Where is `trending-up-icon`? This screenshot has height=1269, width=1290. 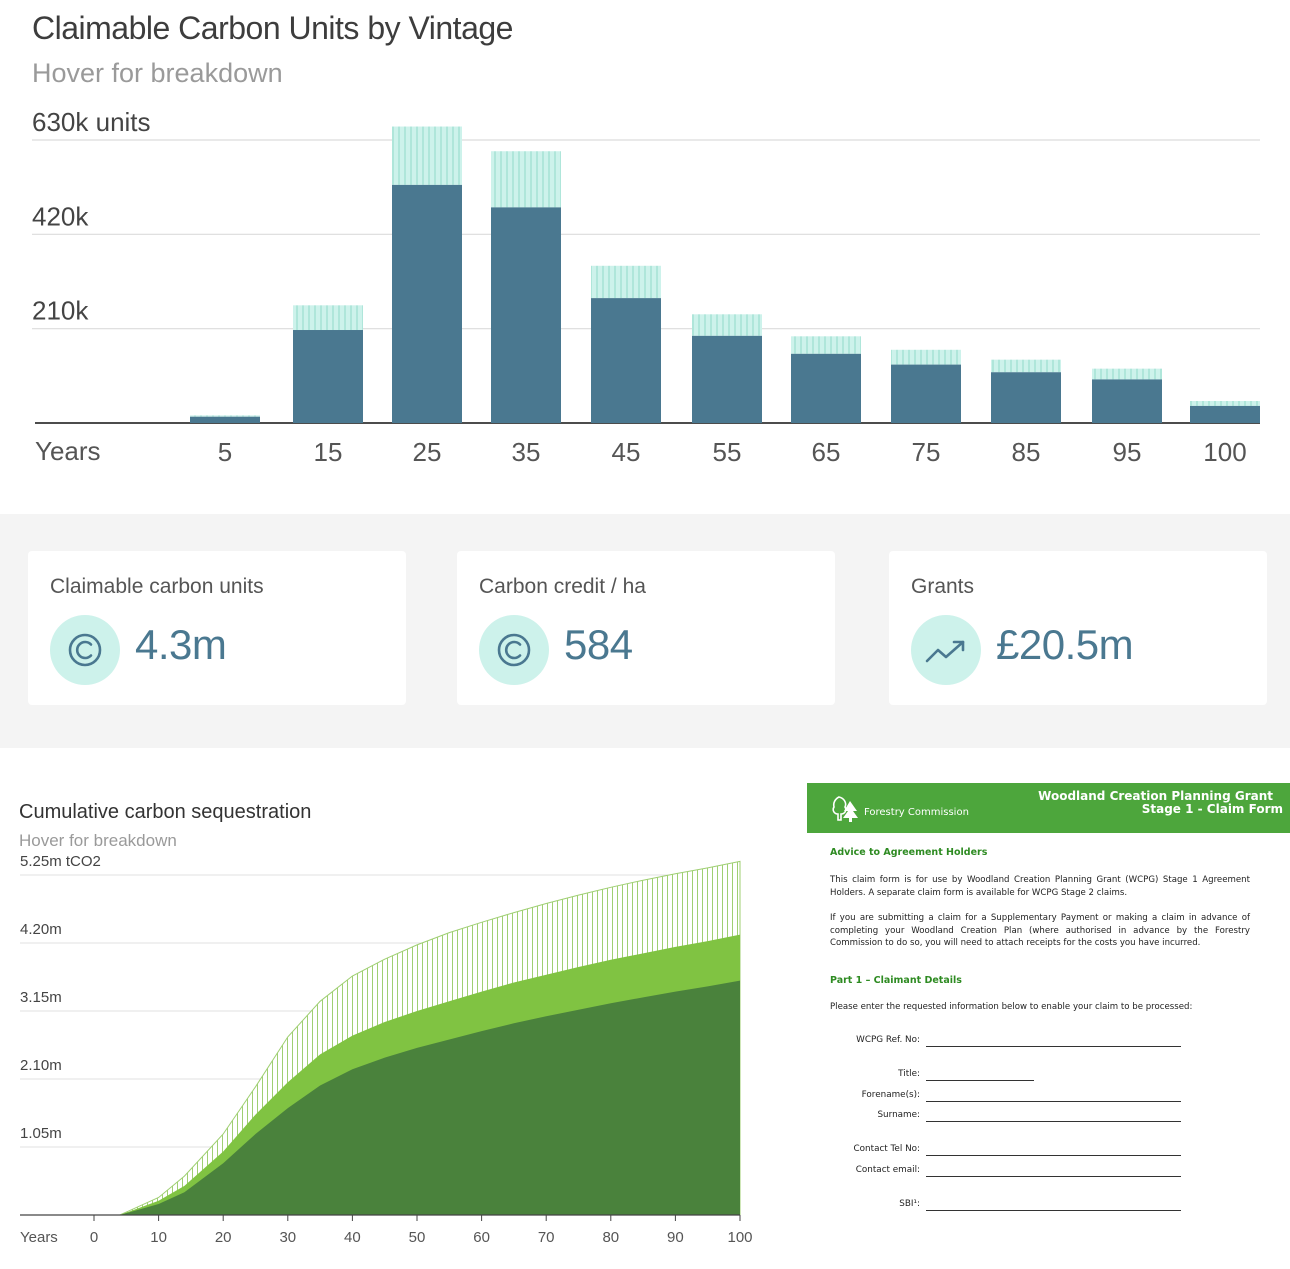
trending-up-icon is located at coordinates (946, 650).